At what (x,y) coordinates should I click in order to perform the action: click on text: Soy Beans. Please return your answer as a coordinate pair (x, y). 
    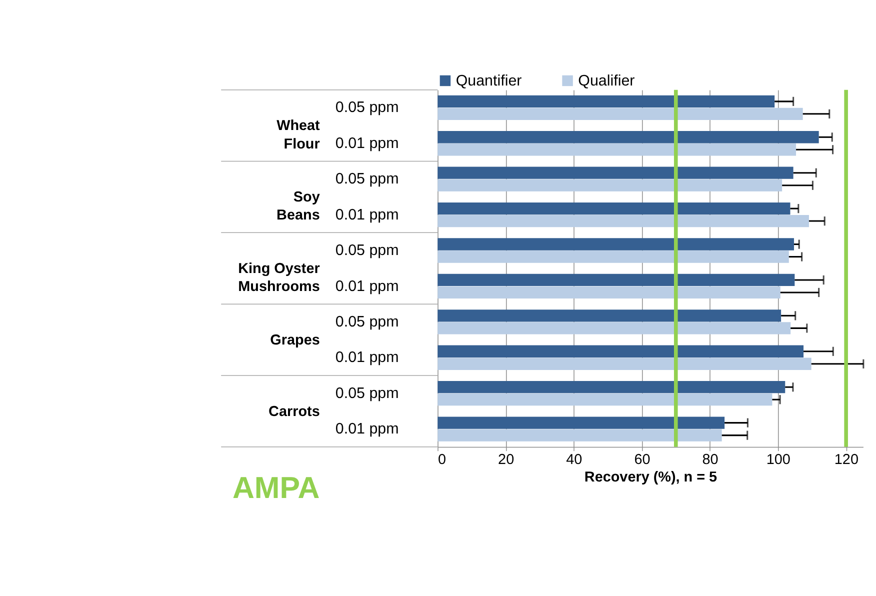
    Looking at the image, I should click on (298, 207).